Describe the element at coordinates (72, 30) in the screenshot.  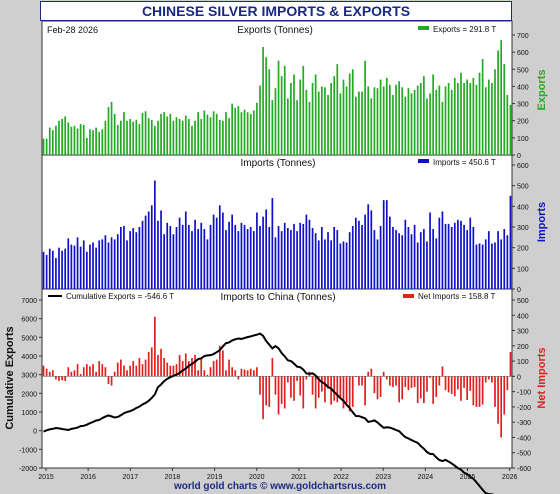
I see `date-label: Feb-28 2026` at that location.